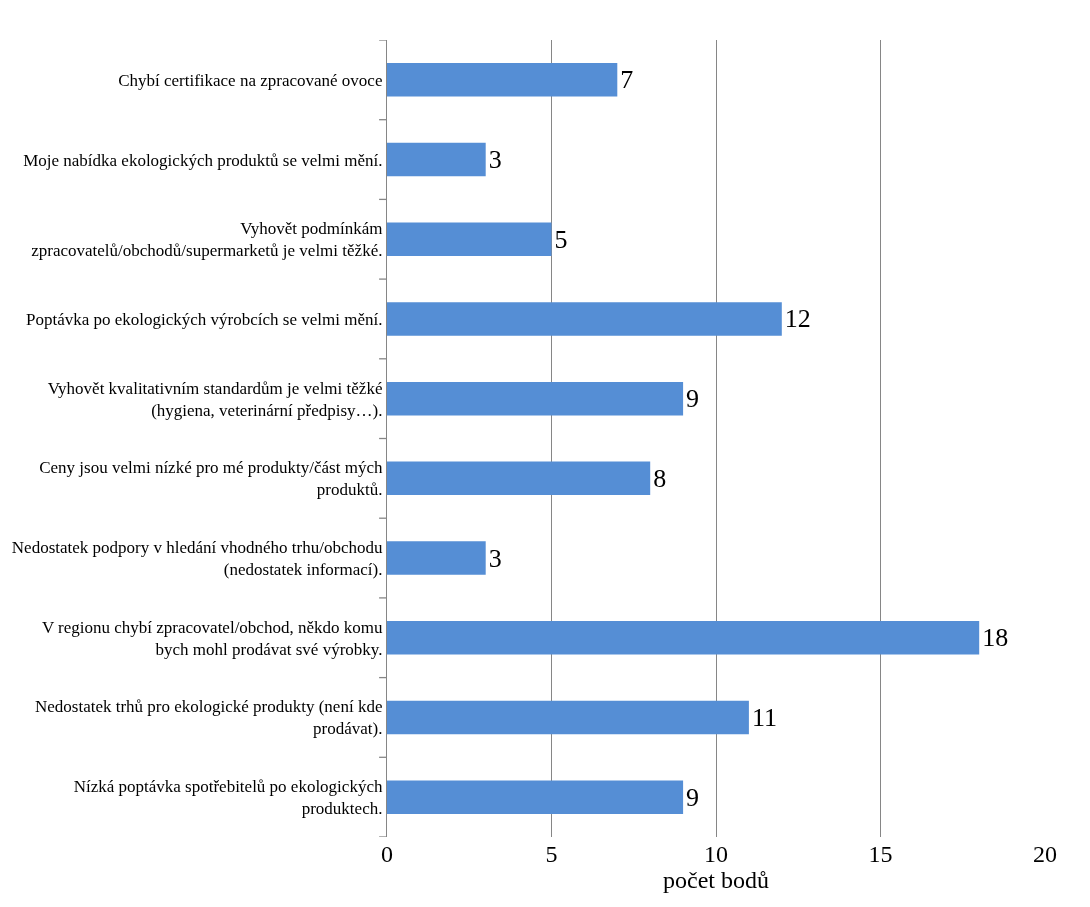 The height and width of the screenshot is (907, 1090). Describe the element at coordinates (204, 319) in the screenshot. I see `y-tick-label: Poptávka po ekologických výrobcích se velmi mění.` at that location.